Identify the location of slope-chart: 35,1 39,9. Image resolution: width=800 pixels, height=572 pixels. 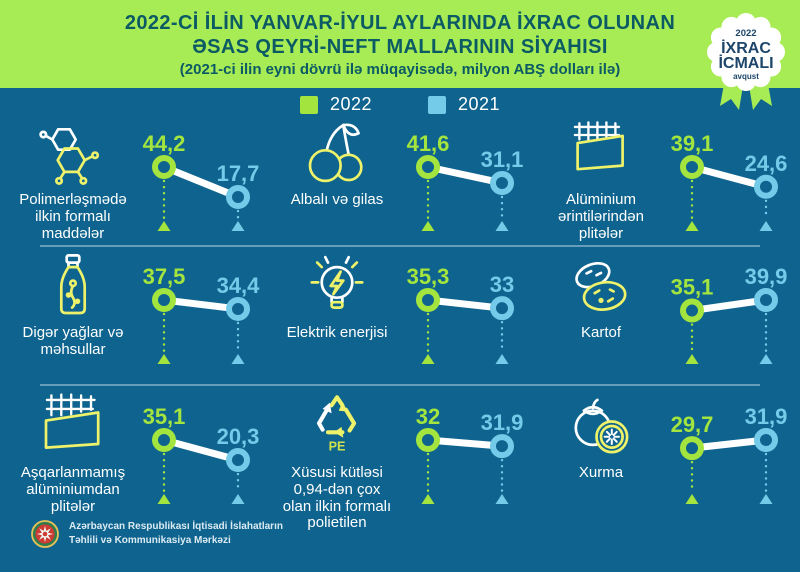
(729, 314).